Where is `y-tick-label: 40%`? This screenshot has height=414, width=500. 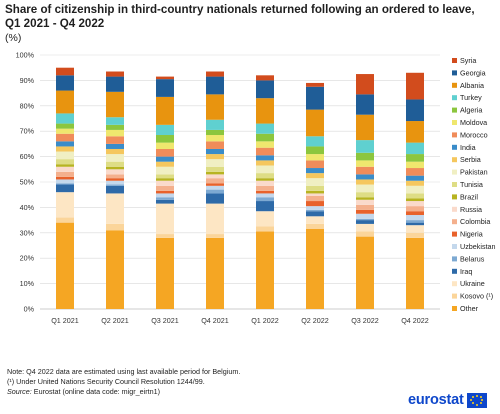 y-tick-label: 40% is located at coordinates (27, 207).